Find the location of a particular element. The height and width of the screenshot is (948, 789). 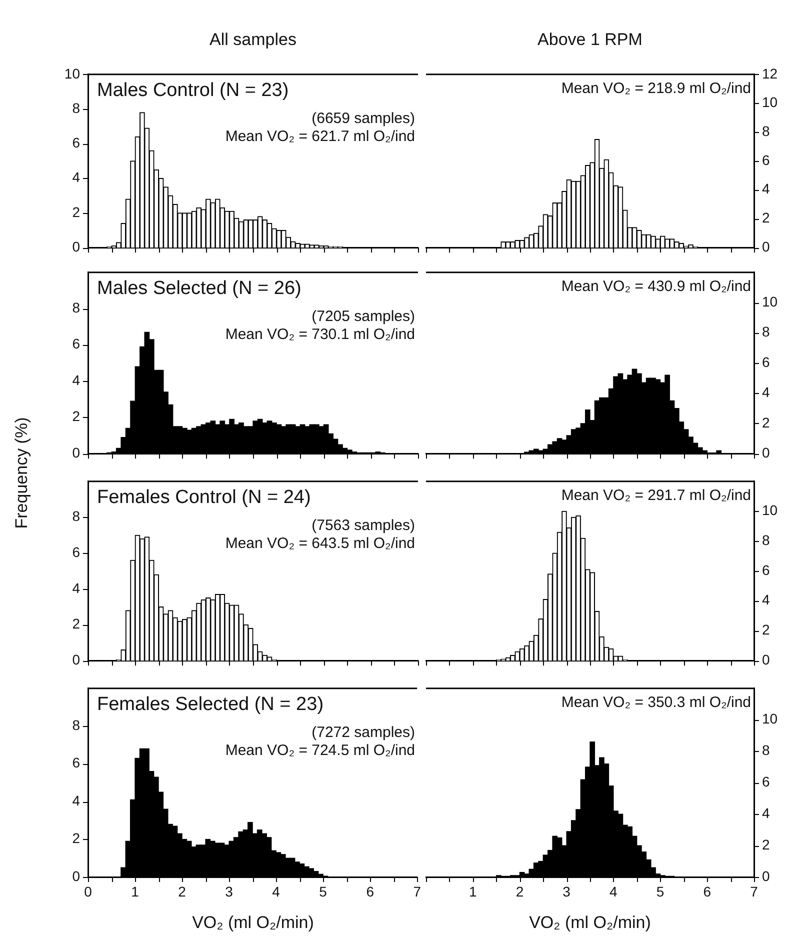

annotation: Mean VO₂ = 218.9 ml O₂/ind is located at coordinates (656, 89).